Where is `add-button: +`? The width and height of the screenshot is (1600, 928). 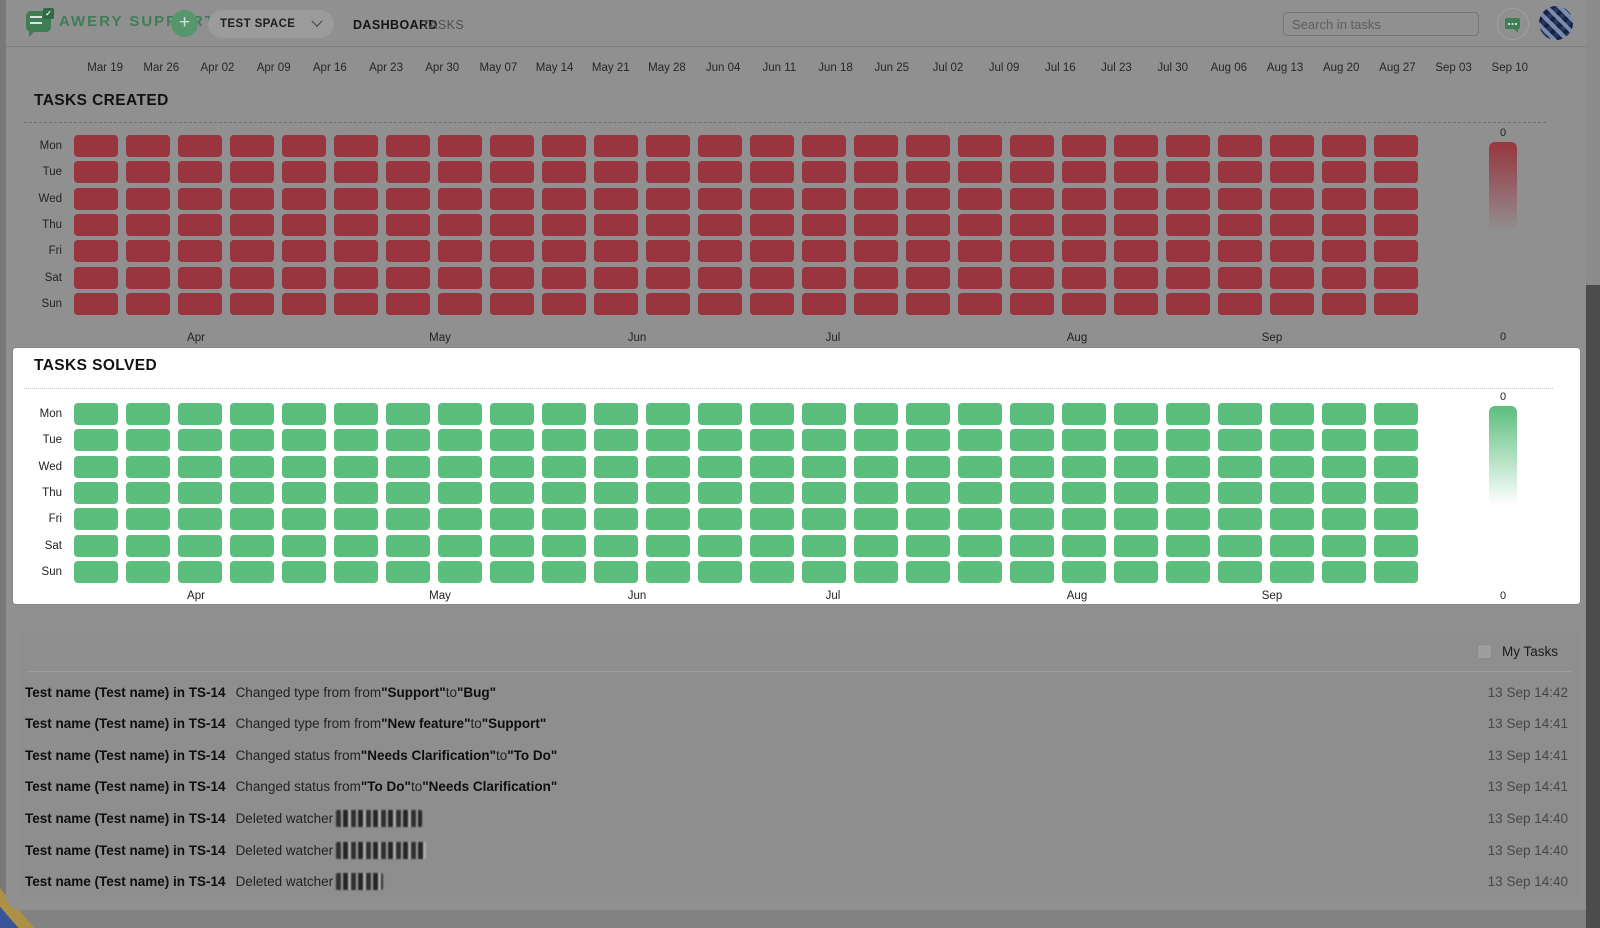
add-button: + is located at coordinates (184, 23).